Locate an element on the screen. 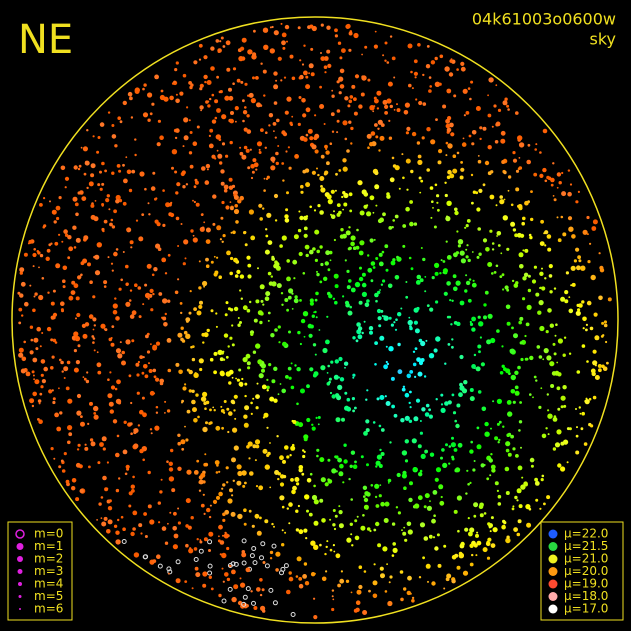 Image resolution: width=631 pixels, height=631 pixels. magnitude-label: m=2 is located at coordinates (48, 559).